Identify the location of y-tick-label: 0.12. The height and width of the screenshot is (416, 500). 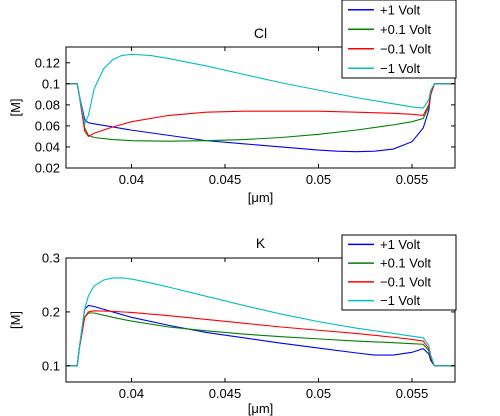
(47, 62).